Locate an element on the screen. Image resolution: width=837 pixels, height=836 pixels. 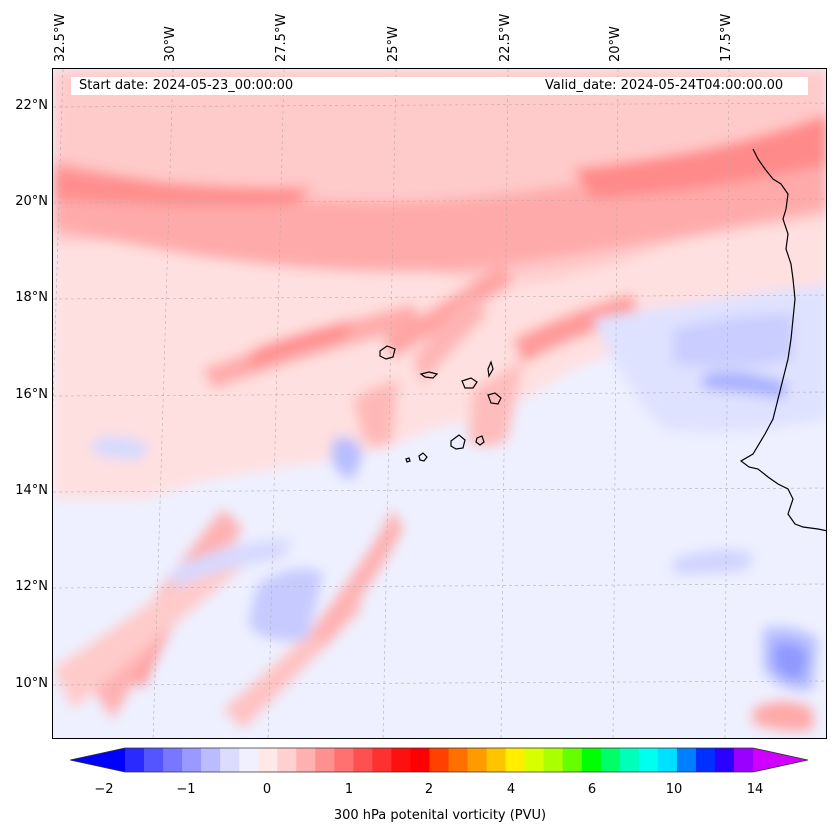
date-banner is located at coordinates (439, 86).